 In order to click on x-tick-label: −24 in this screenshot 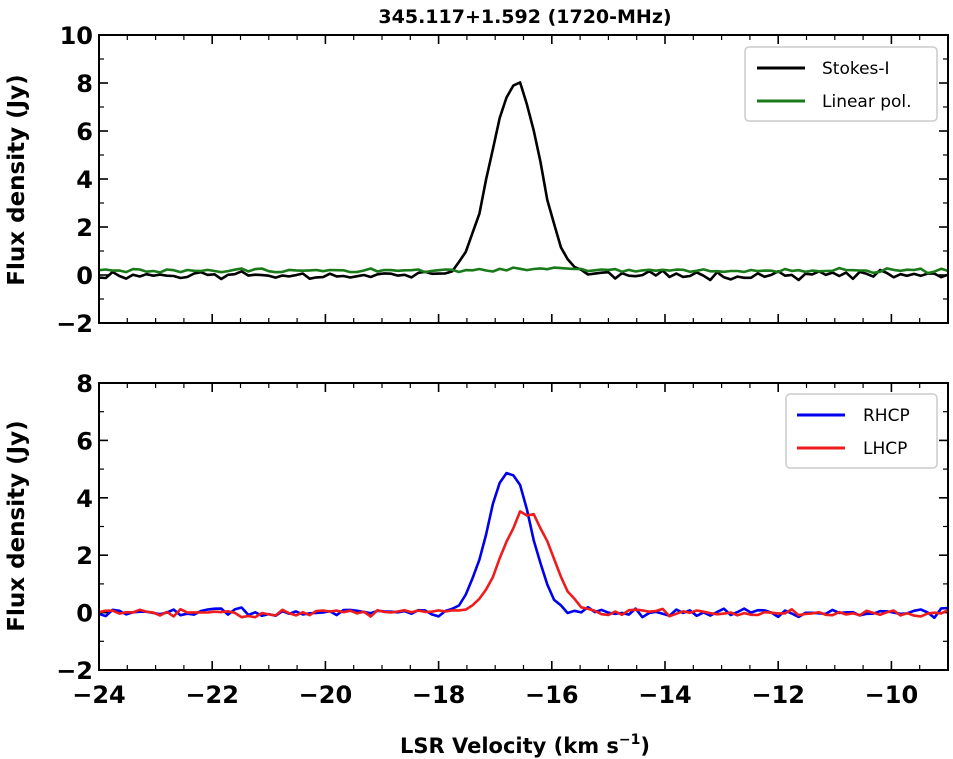, I will do `click(99, 695)`.